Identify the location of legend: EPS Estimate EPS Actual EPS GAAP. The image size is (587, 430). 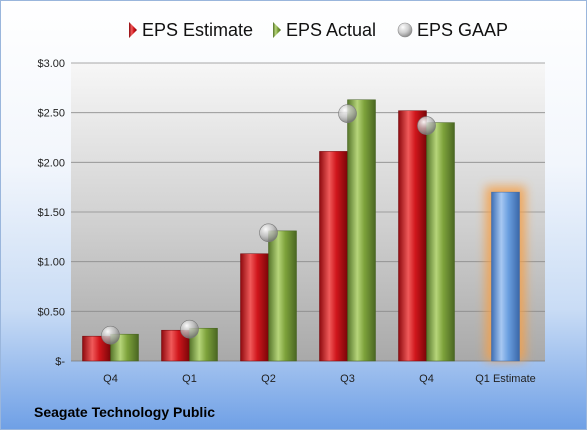
(318, 30).